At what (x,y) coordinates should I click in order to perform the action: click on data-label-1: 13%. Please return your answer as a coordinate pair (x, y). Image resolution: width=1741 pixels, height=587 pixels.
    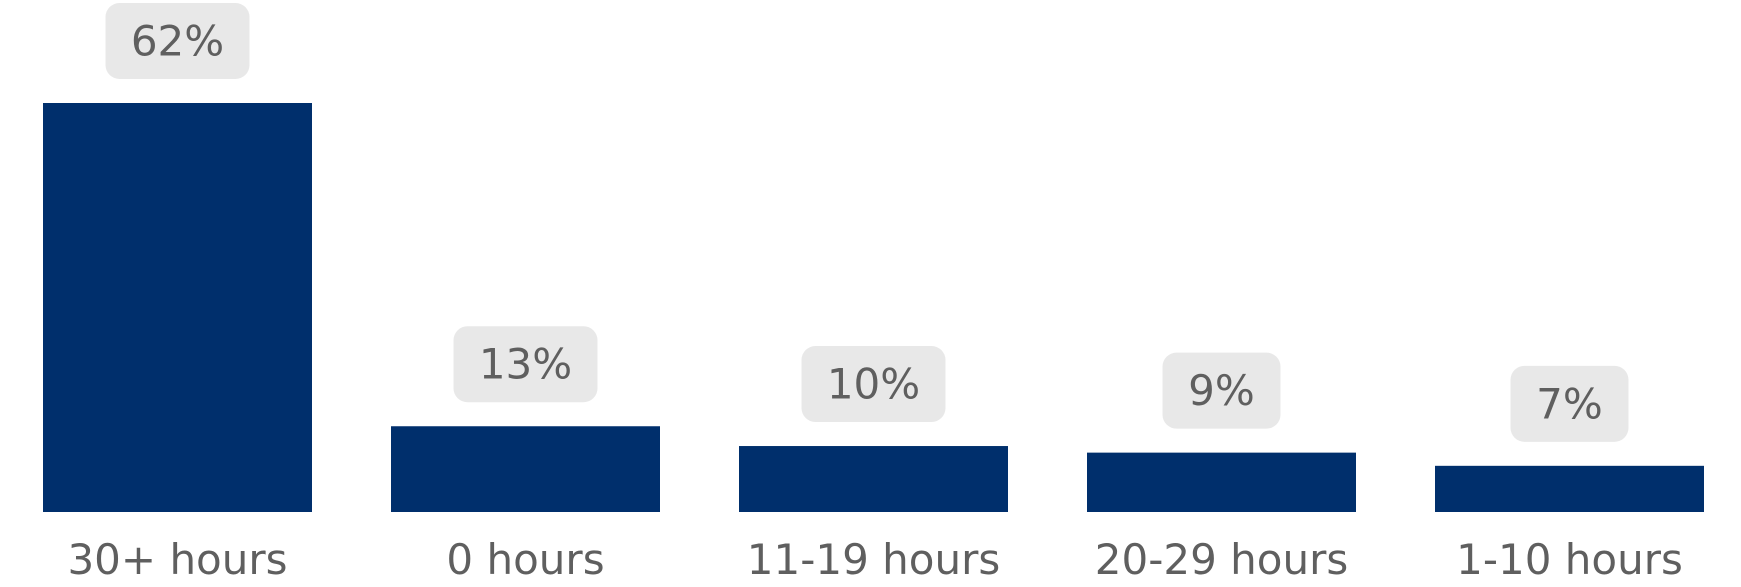
    Looking at the image, I should click on (525, 364).